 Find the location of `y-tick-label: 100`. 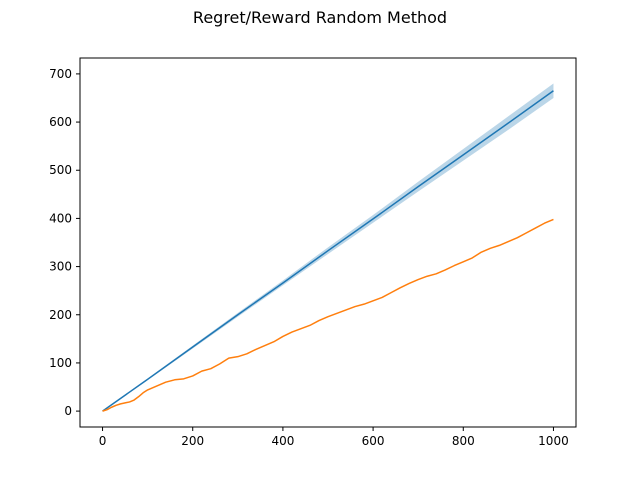

y-tick-label: 100 is located at coordinates (60, 363).